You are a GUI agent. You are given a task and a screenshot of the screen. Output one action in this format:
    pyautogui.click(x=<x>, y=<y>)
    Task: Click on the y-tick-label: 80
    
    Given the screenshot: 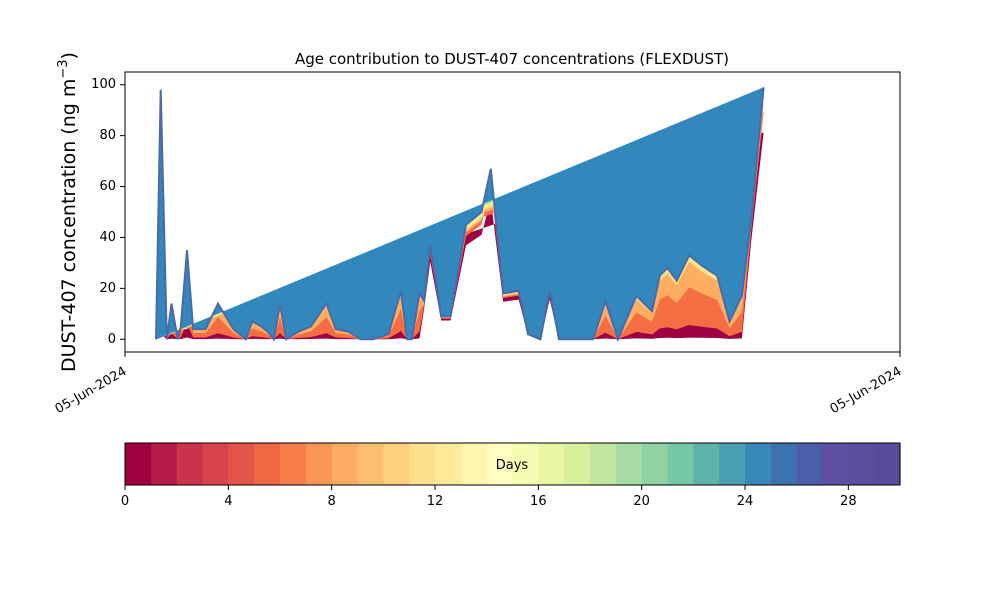 What is the action you would take?
    pyautogui.click(x=107, y=135)
    